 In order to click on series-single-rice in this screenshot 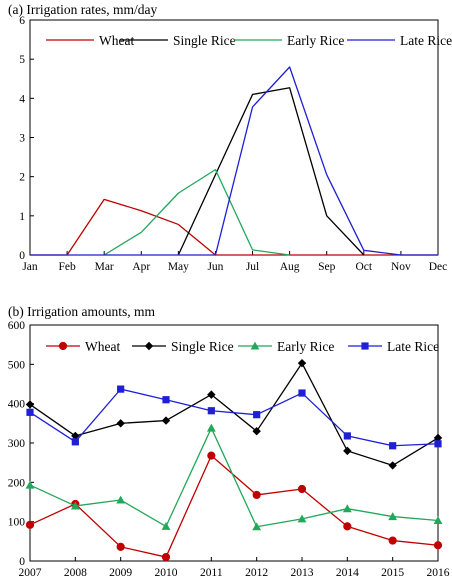, I will do `click(271, 171)`.